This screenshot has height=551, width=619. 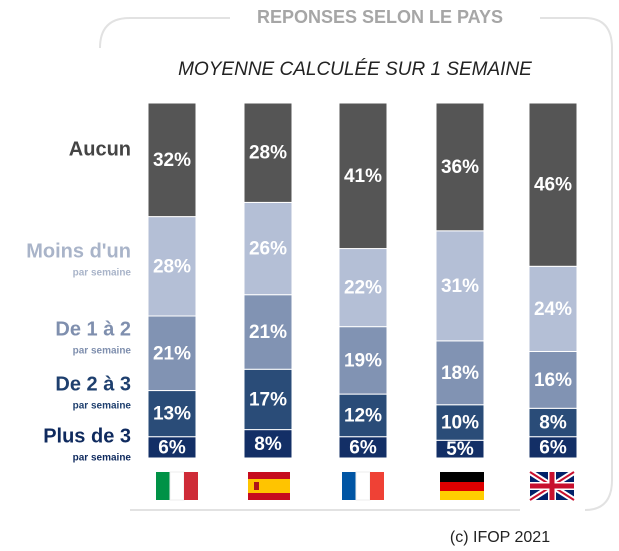 I want to click on value-label: 10%, so click(x=460, y=423).